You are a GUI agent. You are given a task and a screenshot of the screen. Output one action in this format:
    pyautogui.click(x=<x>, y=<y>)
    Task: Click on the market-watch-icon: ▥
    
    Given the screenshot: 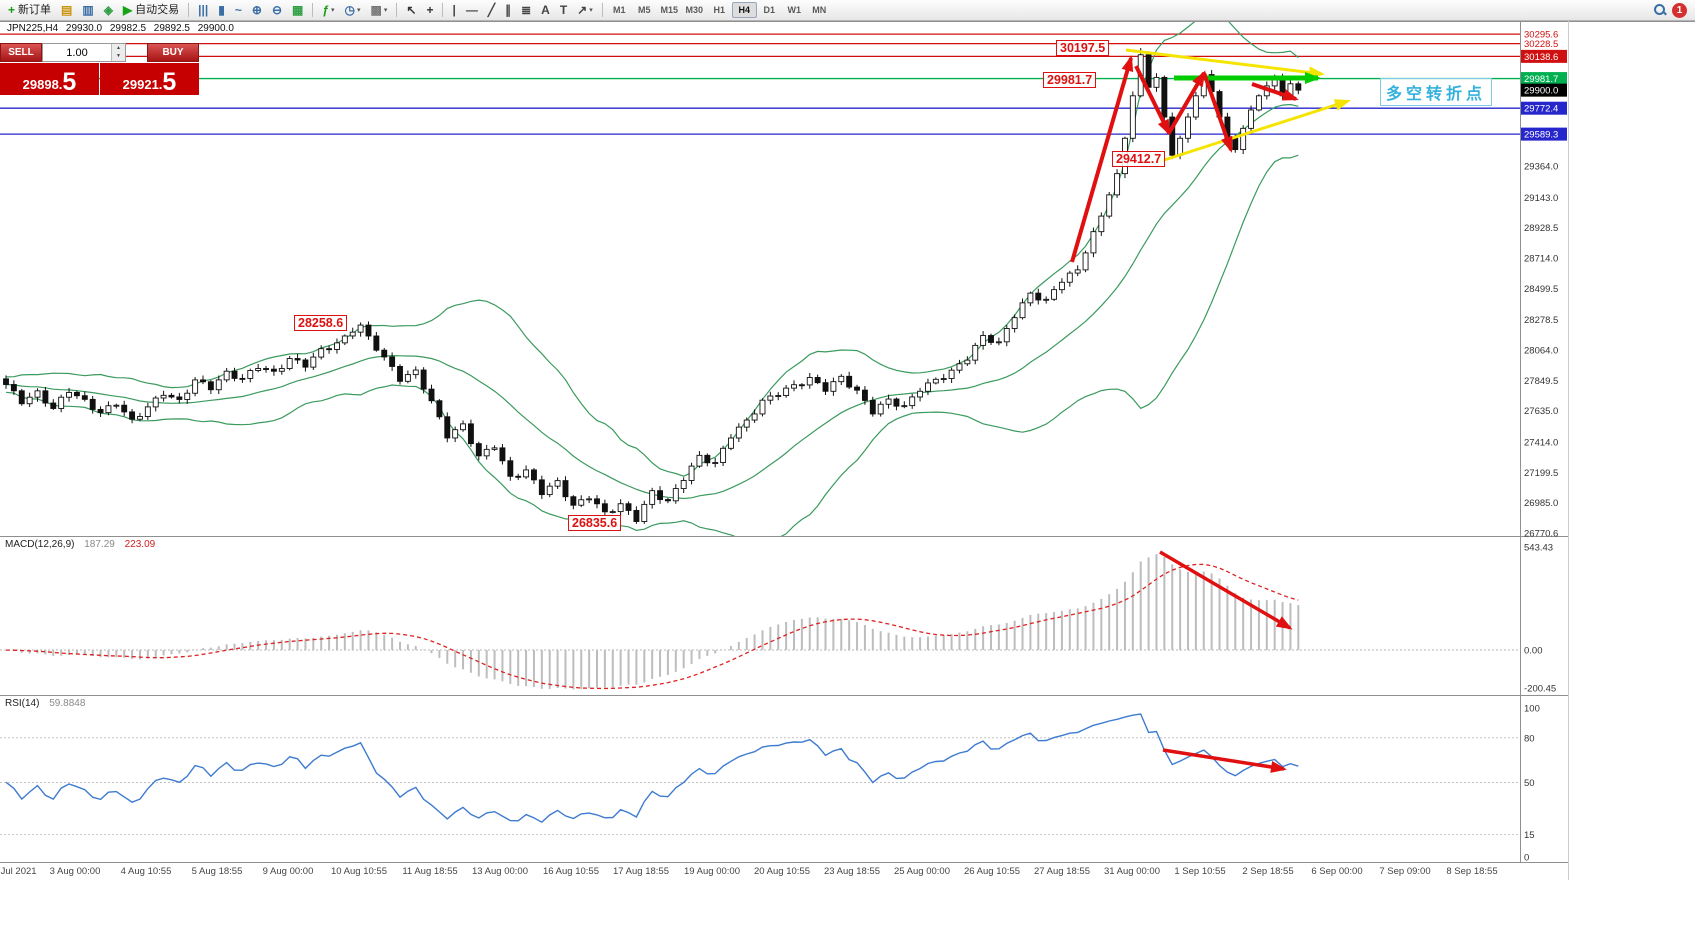 What is the action you would take?
    pyautogui.click(x=88, y=10)
    